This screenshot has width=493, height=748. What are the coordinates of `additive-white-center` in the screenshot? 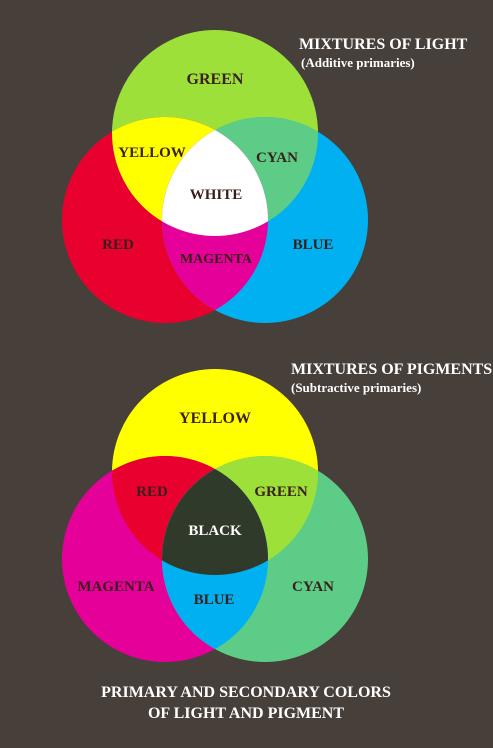 It's located at (215, 176).